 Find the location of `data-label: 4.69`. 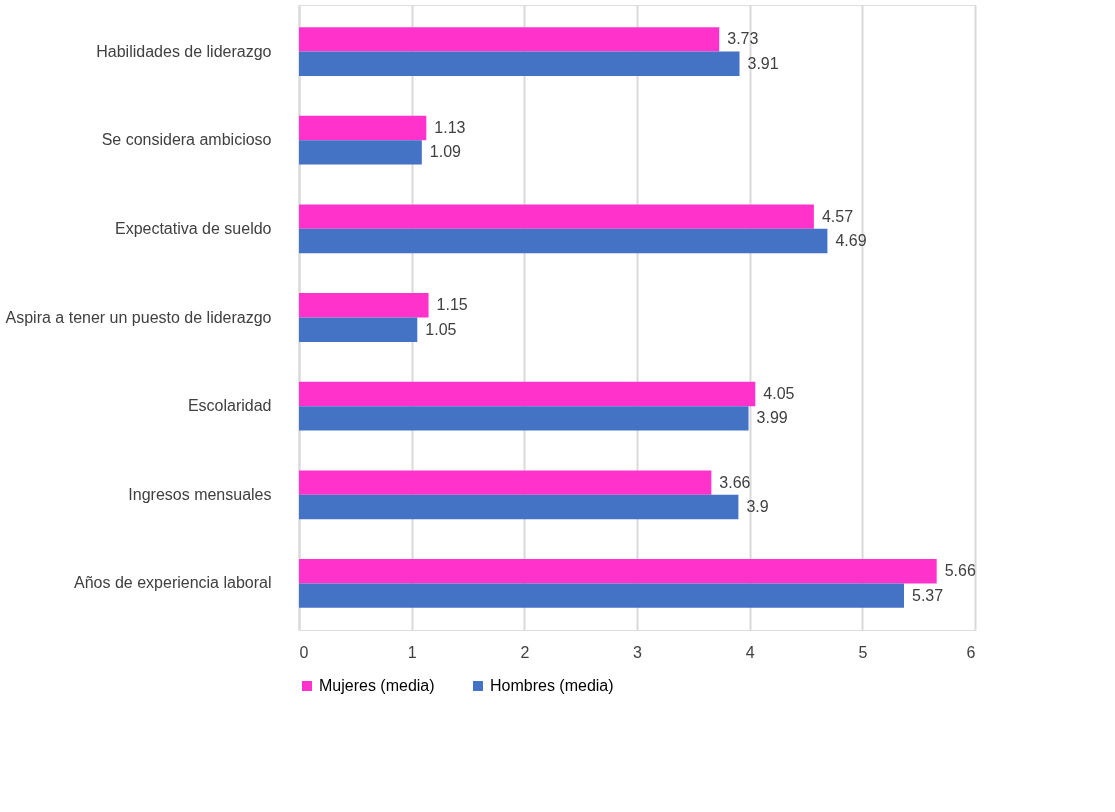

data-label: 4.69 is located at coordinates (851, 241).